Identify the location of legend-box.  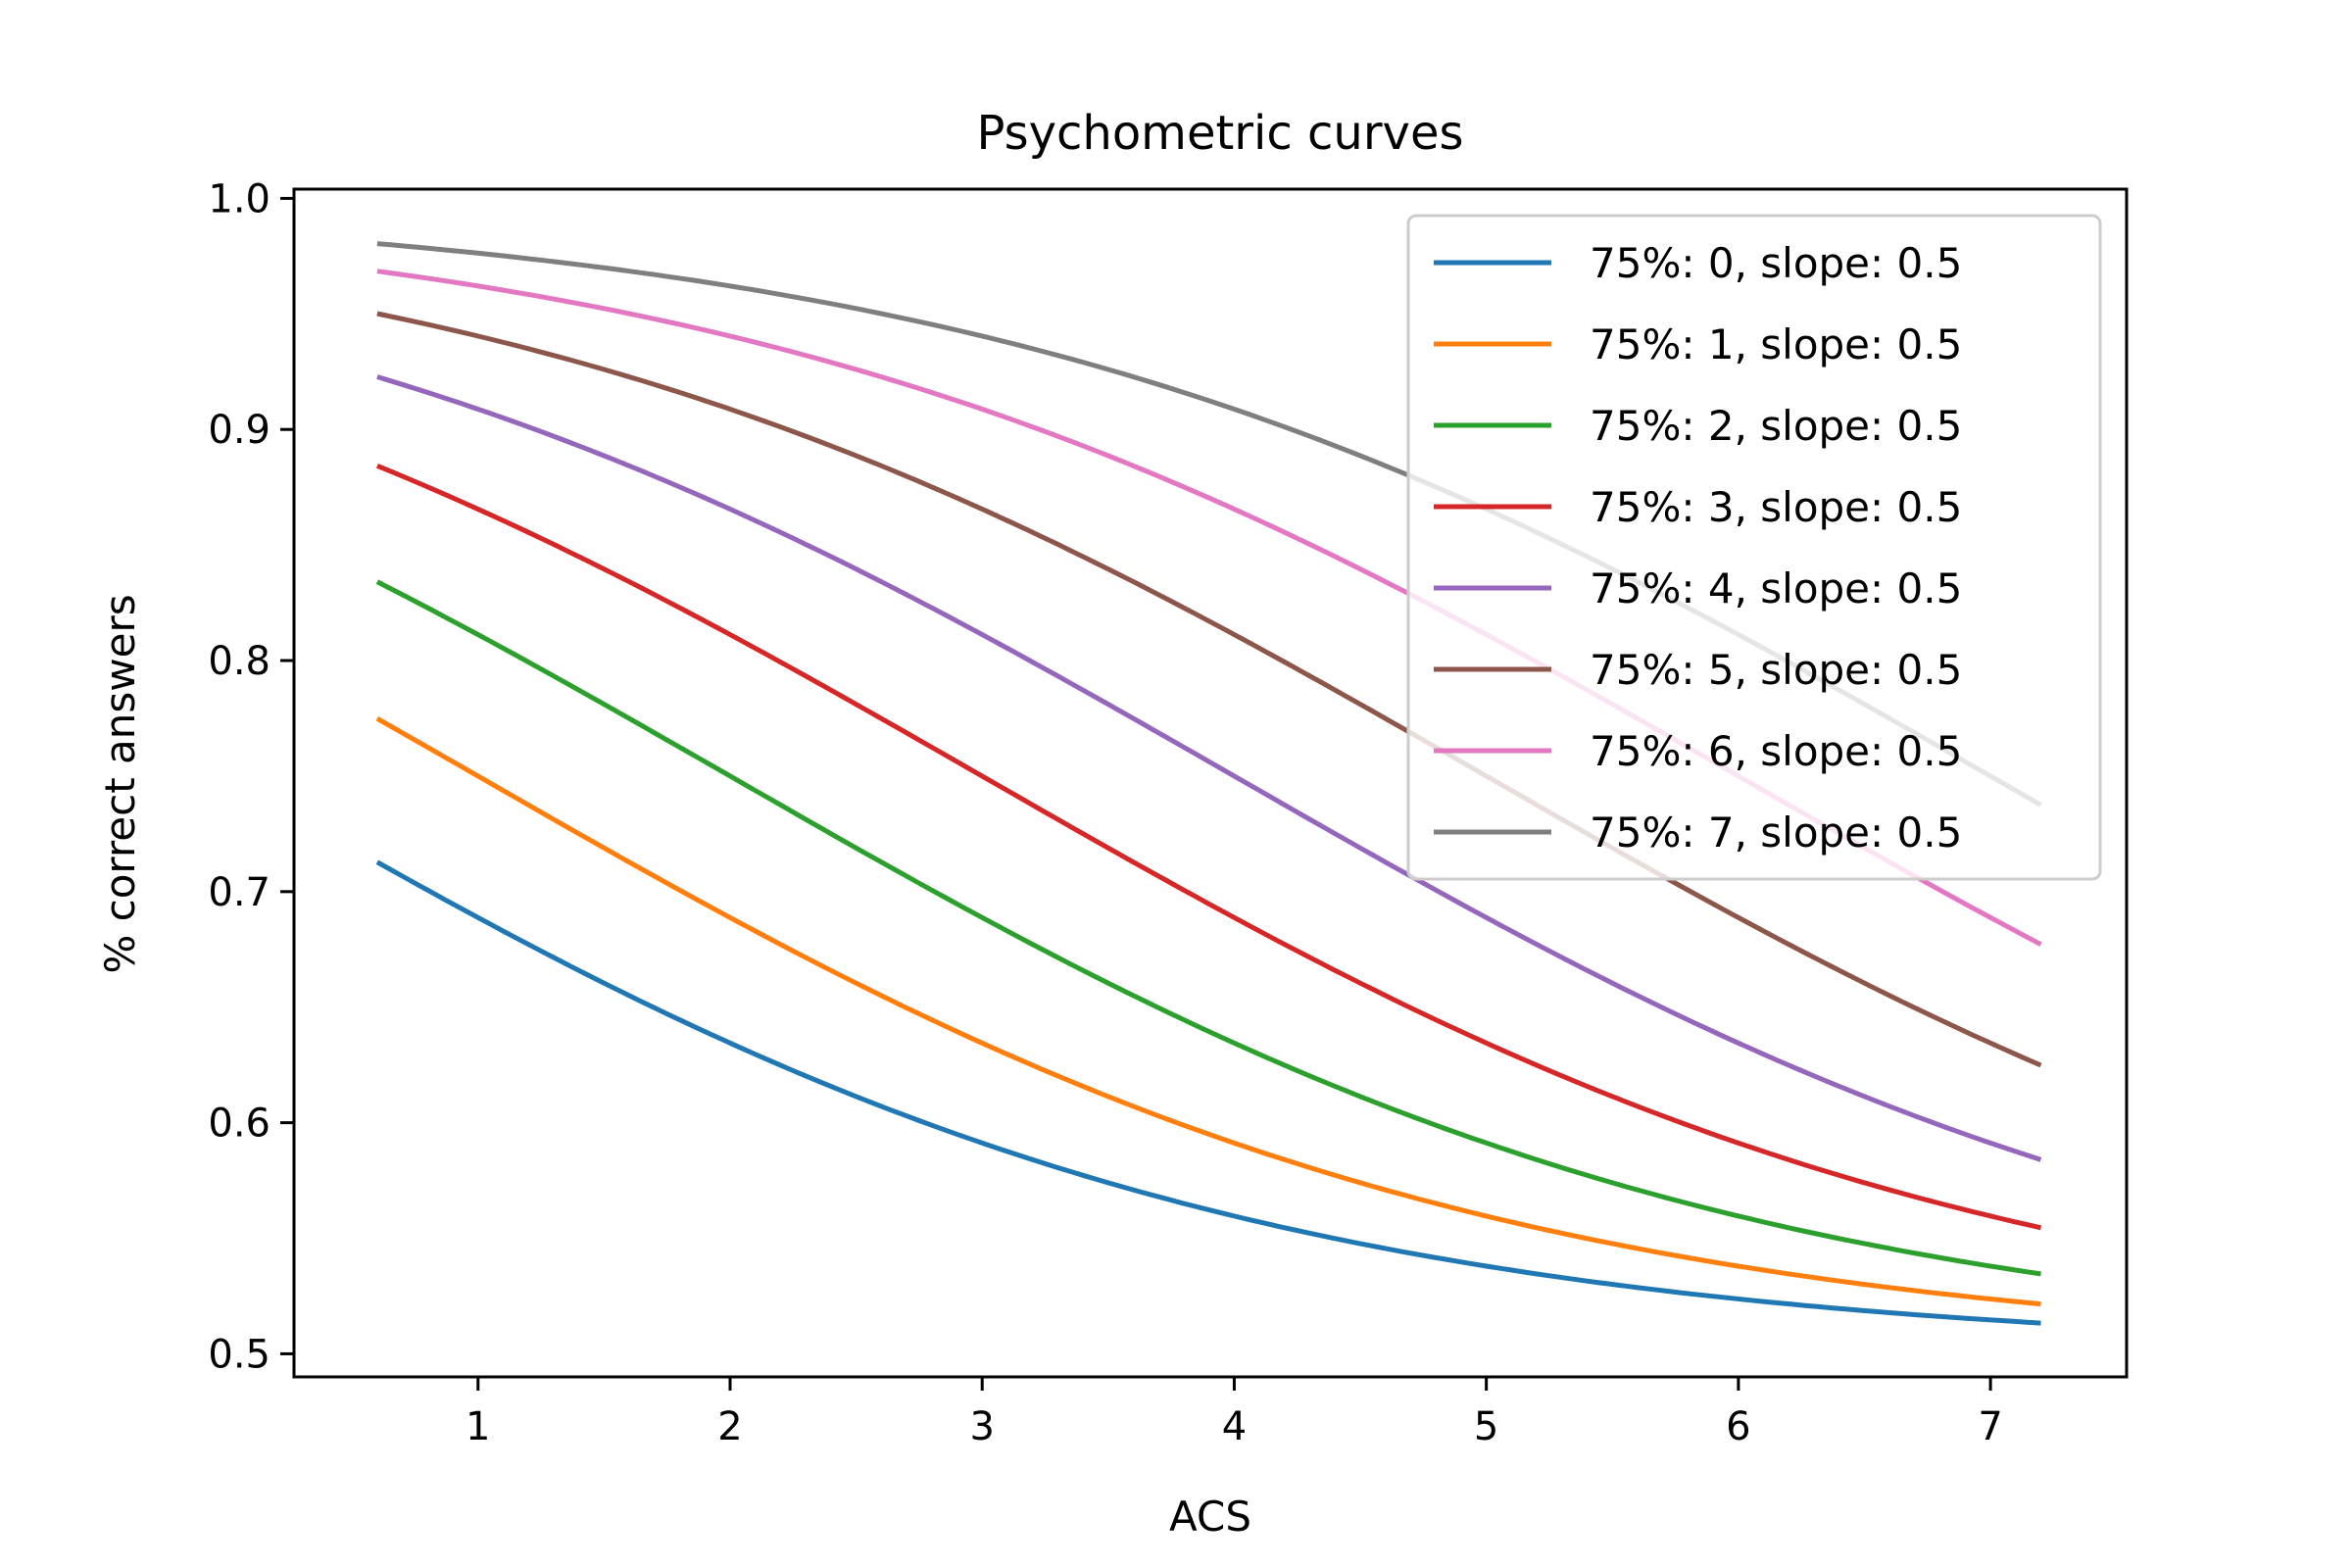
(1754, 547).